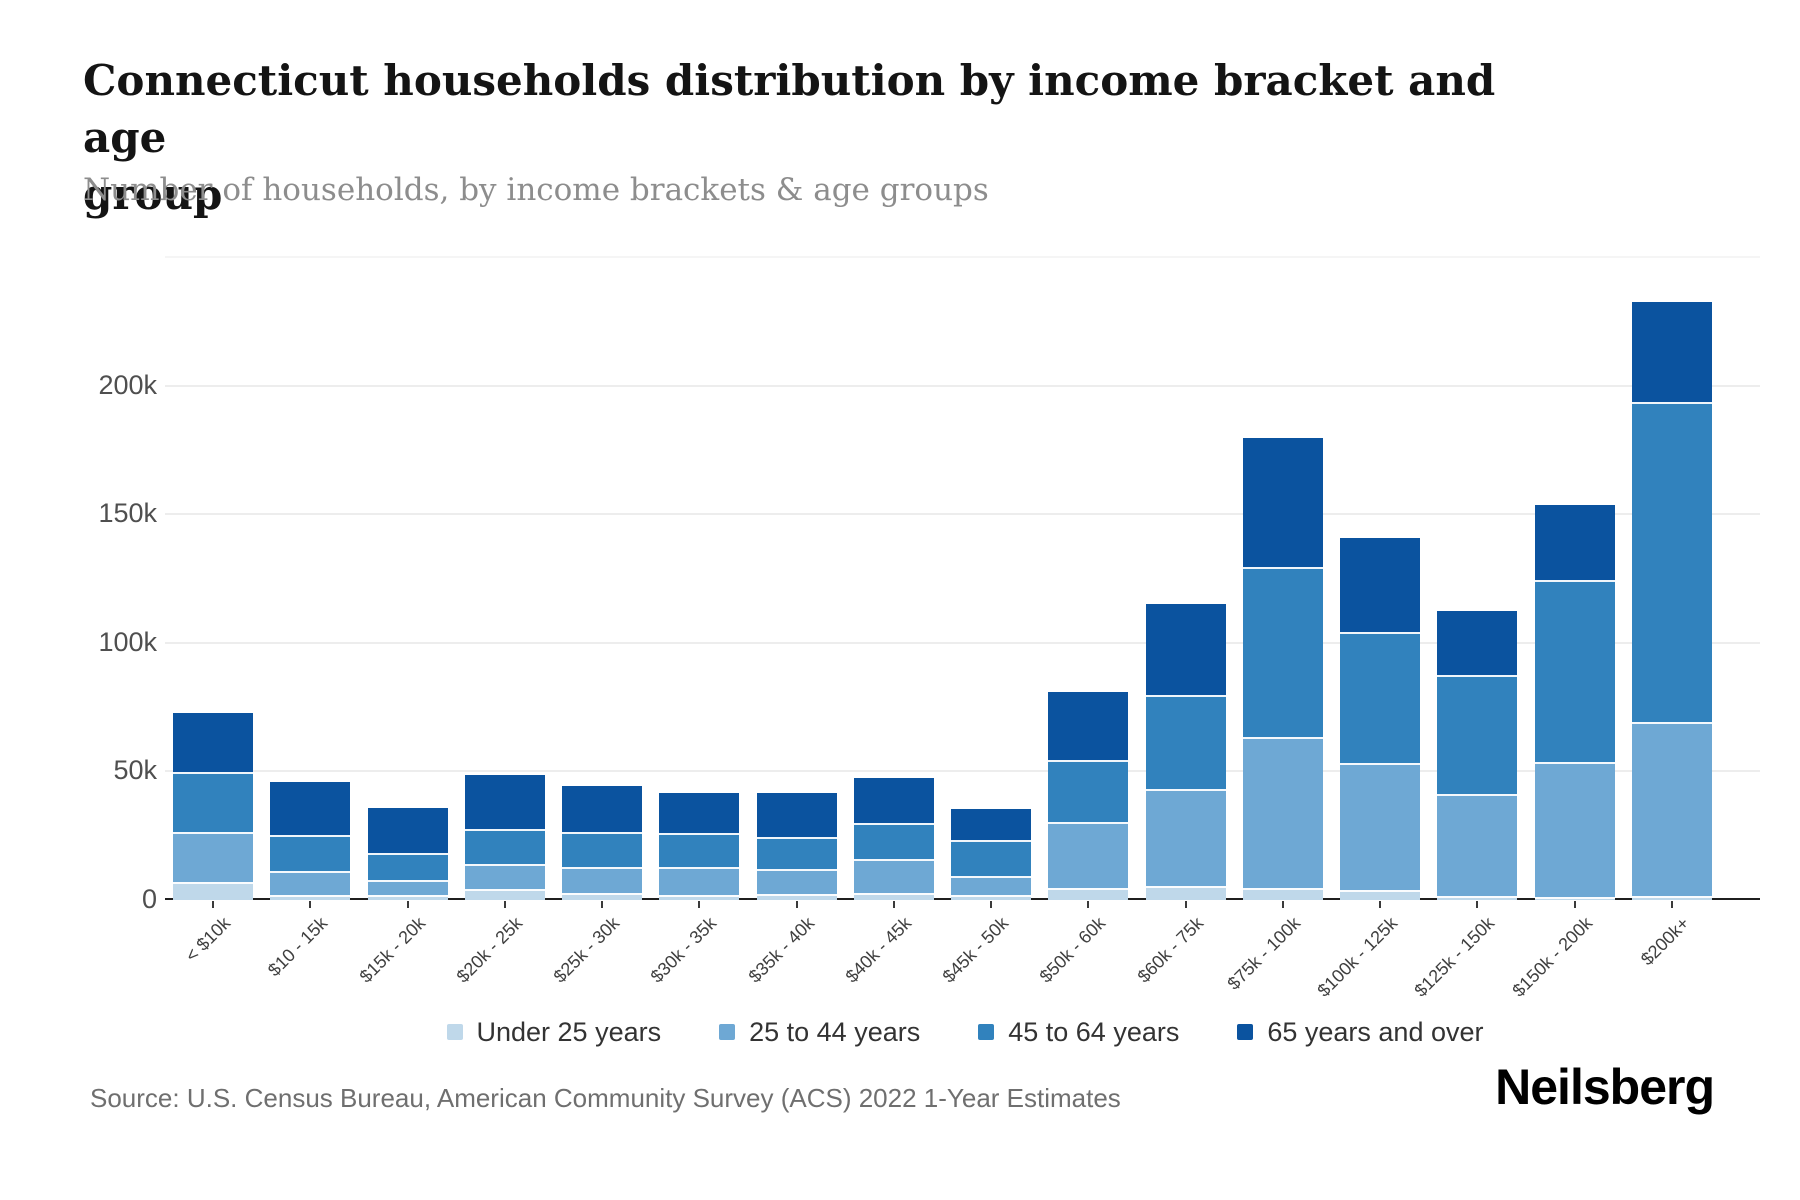  Describe the element at coordinates (1551, 957) in the screenshot. I see `x-axis-label: $150k - 200k` at that location.